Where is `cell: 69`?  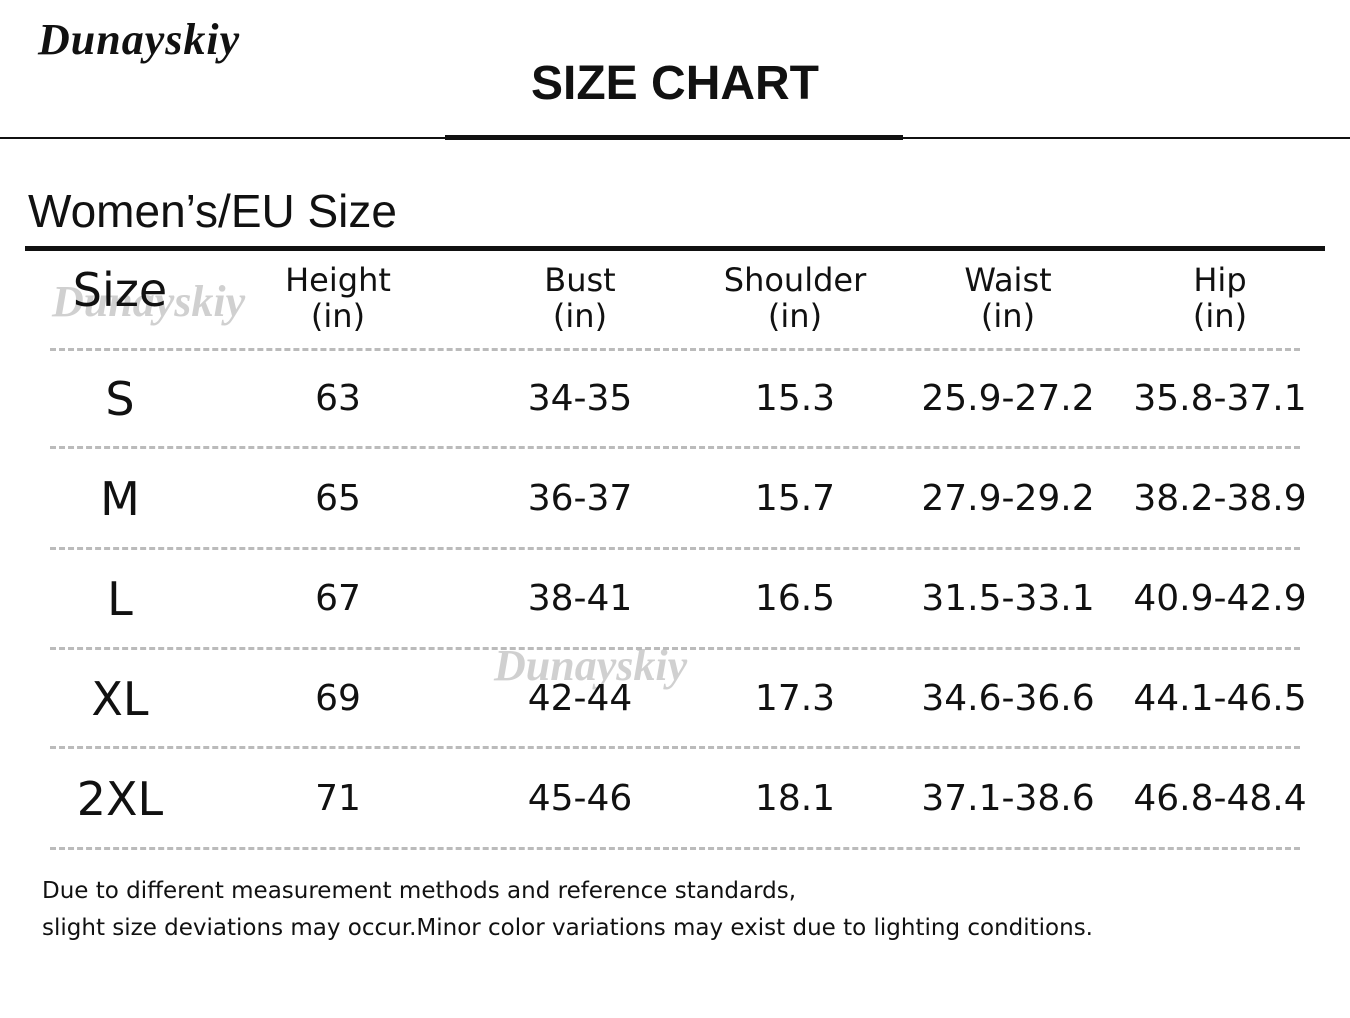 cell: 69 is located at coordinates (338, 698).